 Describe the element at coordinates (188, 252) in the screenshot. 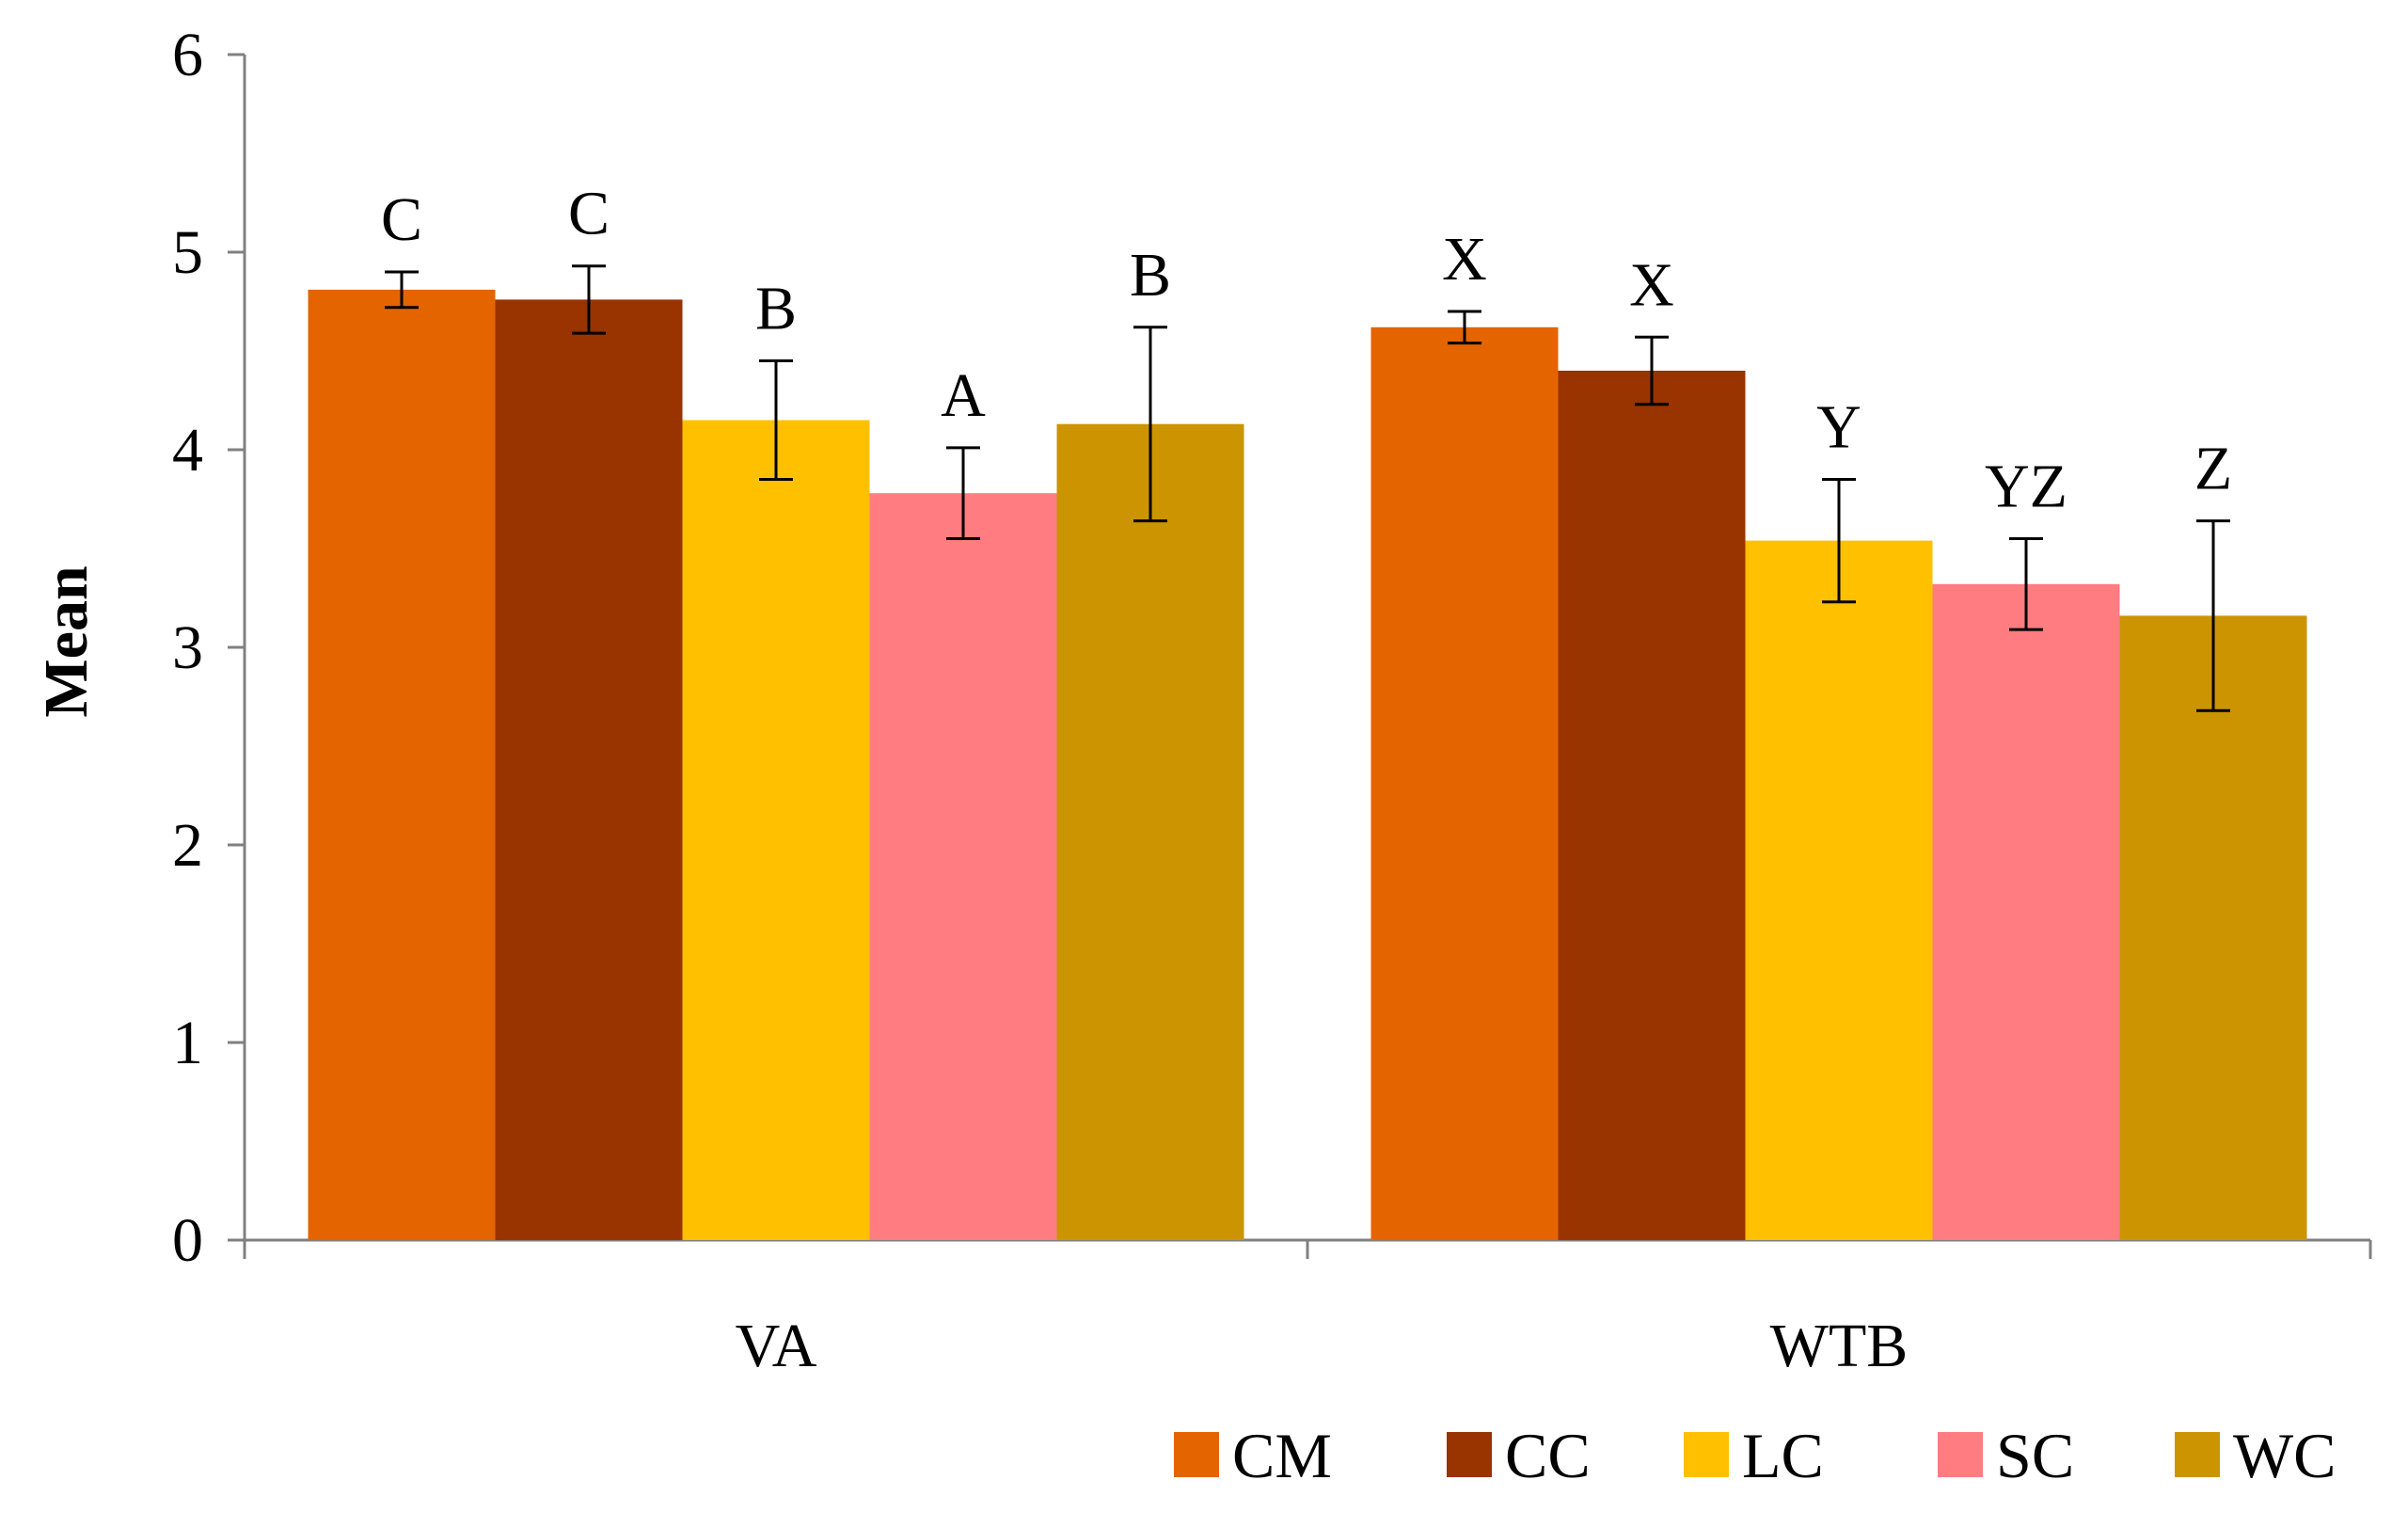

I see `y-tick-label: 5` at that location.